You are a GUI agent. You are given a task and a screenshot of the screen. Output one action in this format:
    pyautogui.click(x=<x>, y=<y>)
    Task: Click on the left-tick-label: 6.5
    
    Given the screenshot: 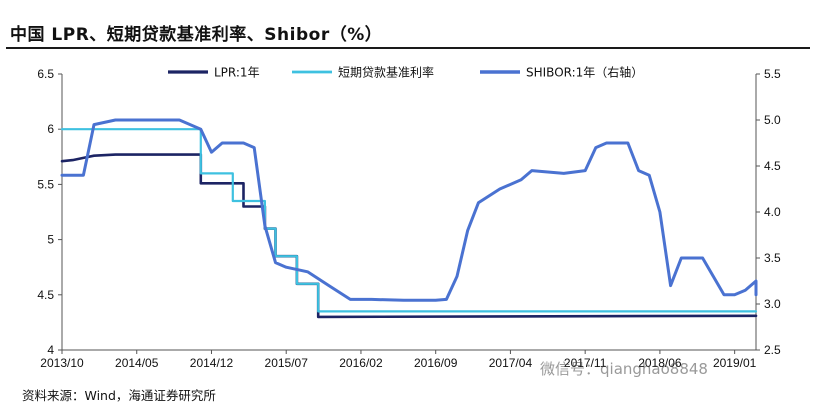 What is the action you would take?
    pyautogui.click(x=45, y=74)
    